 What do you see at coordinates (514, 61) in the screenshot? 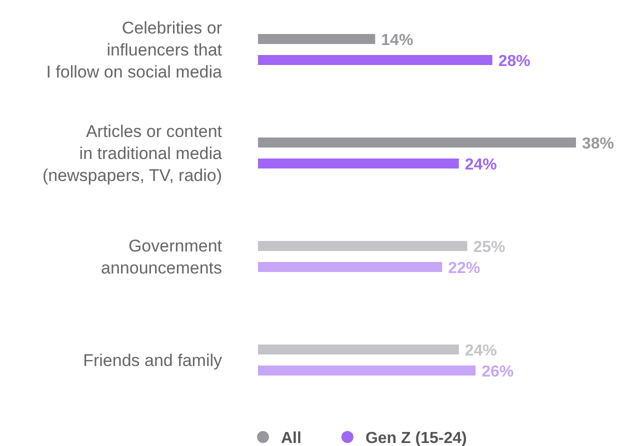
I see `data-label: 28%` at bounding box center [514, 61].